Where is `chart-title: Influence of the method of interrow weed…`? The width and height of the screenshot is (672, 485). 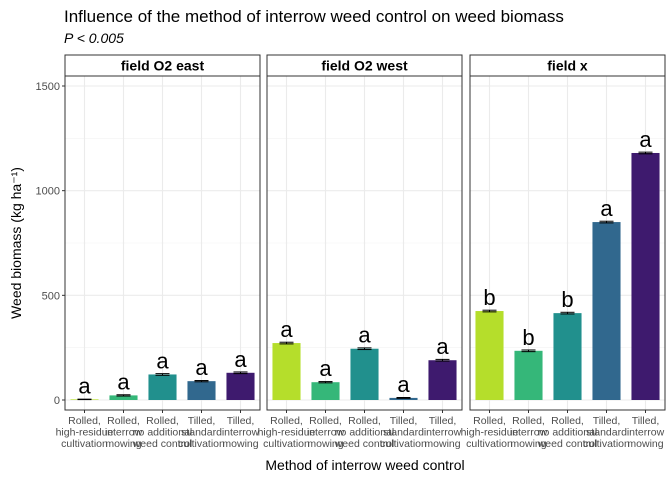
chart-title: Influence of the method of interrow weed… is located at coordinates (314, 16).